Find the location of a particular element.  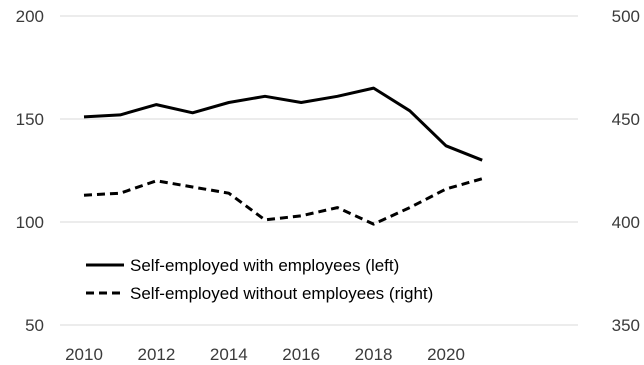

right-axis-tick-labels: 350 400 450 500 is located at coordinates (626, 171).